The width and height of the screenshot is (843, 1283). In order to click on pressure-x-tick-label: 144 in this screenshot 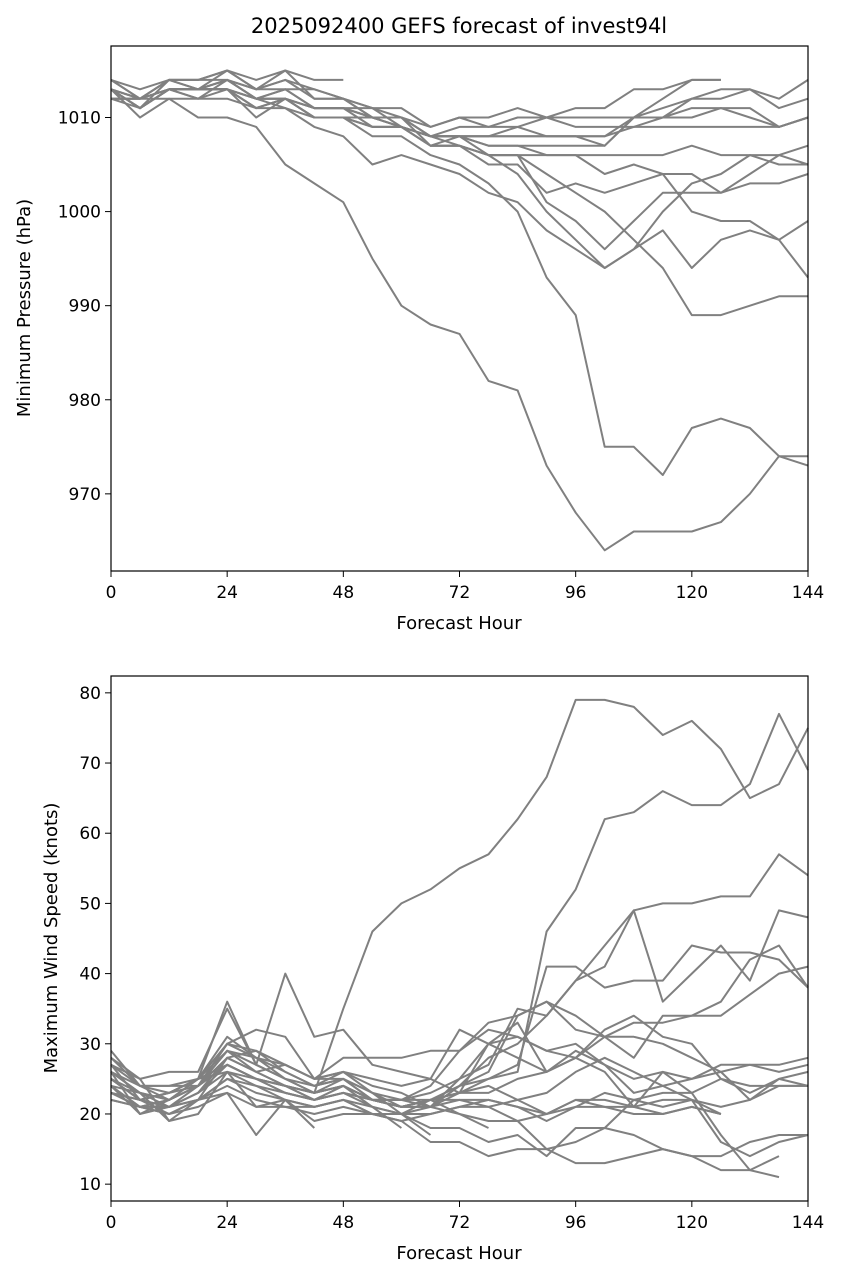, I will do `click(808, 593)`.